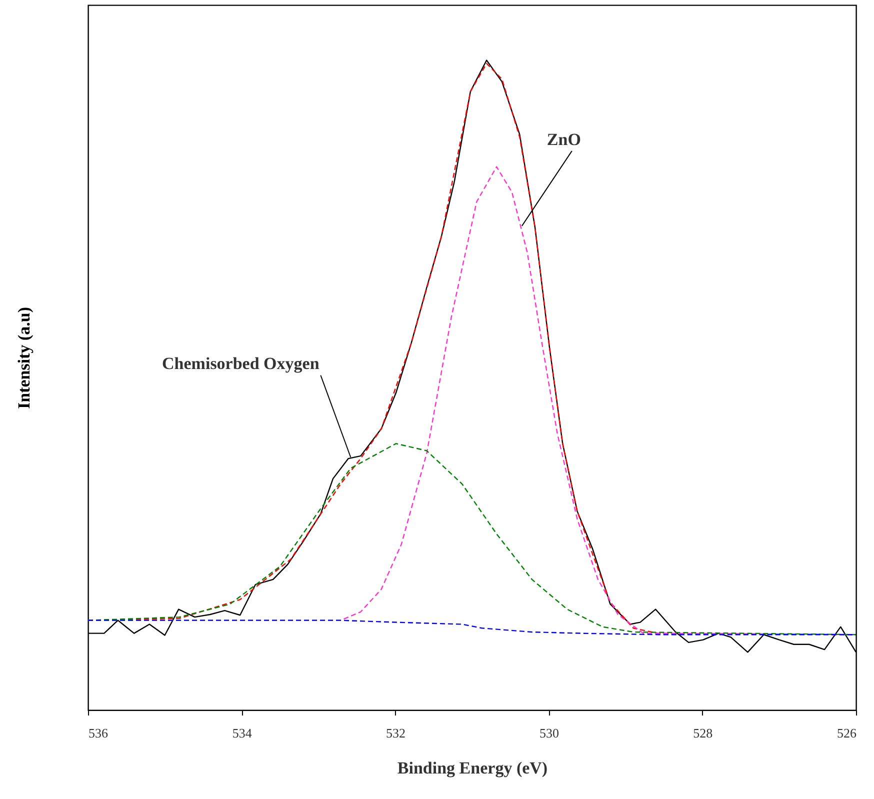 The image size is (874, 799). I want to click on x-tick-label: 528, so click(703, 733).